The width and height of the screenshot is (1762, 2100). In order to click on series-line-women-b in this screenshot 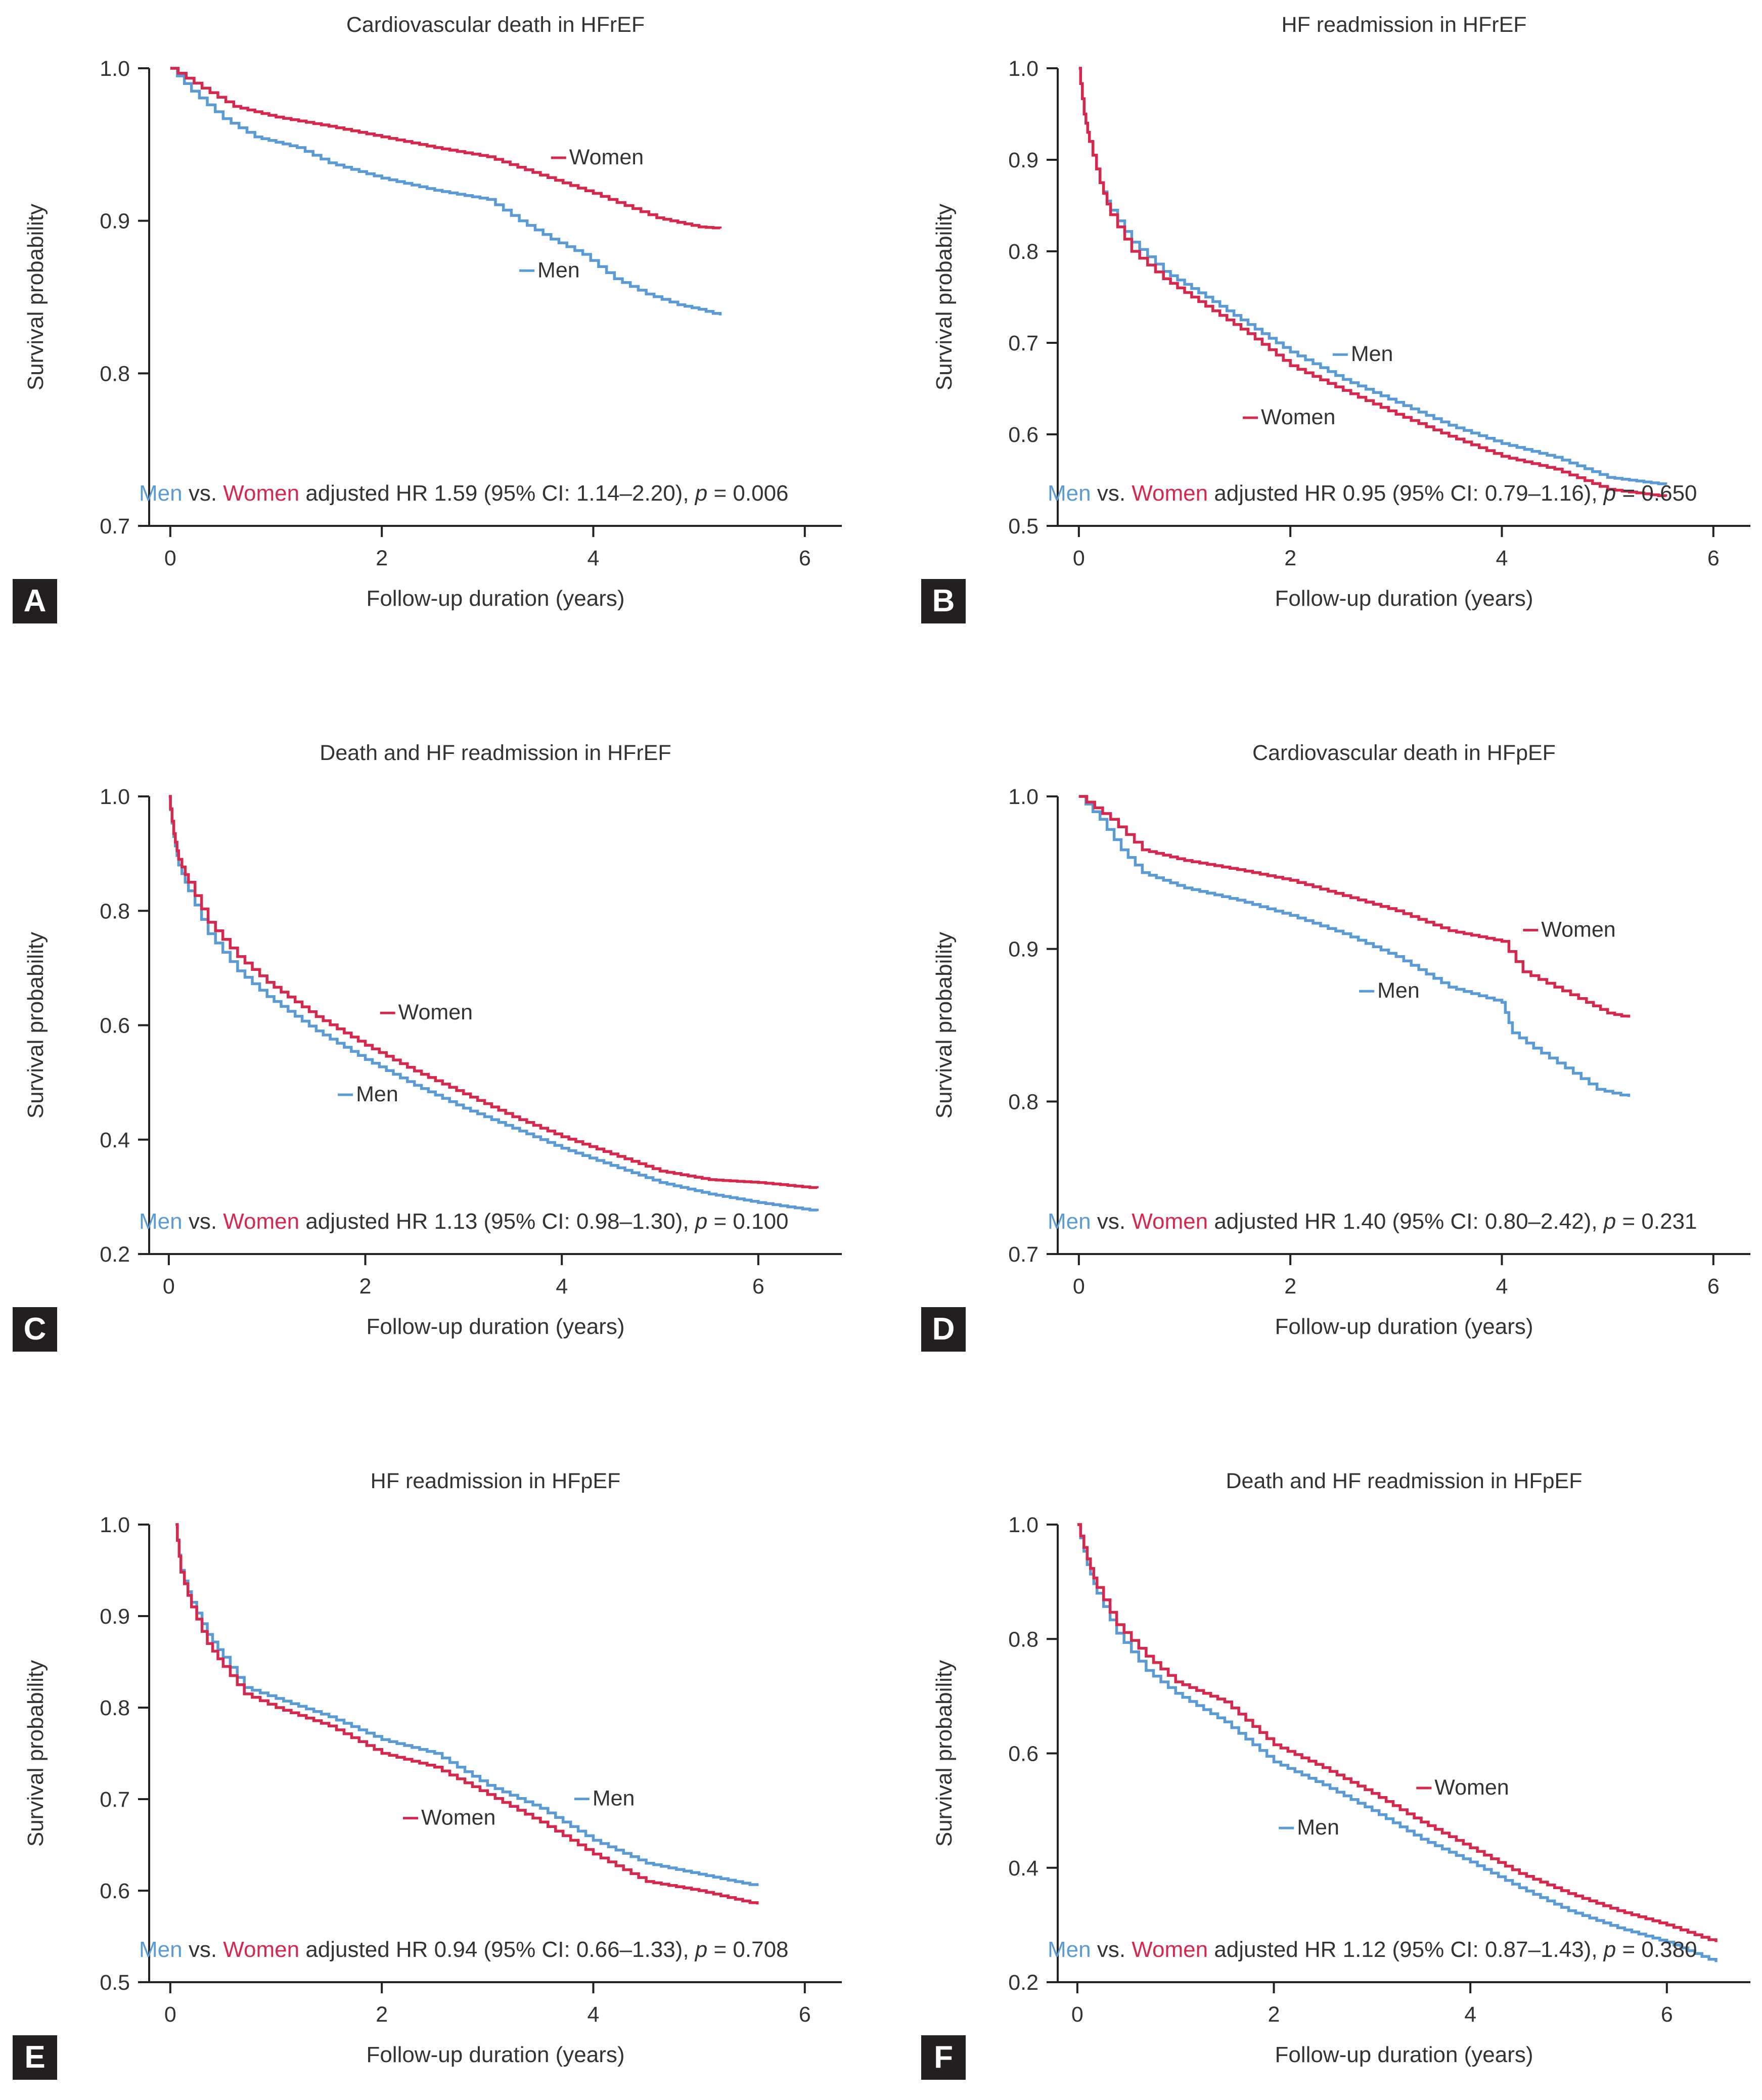, I will do `click(1372, 283)`.